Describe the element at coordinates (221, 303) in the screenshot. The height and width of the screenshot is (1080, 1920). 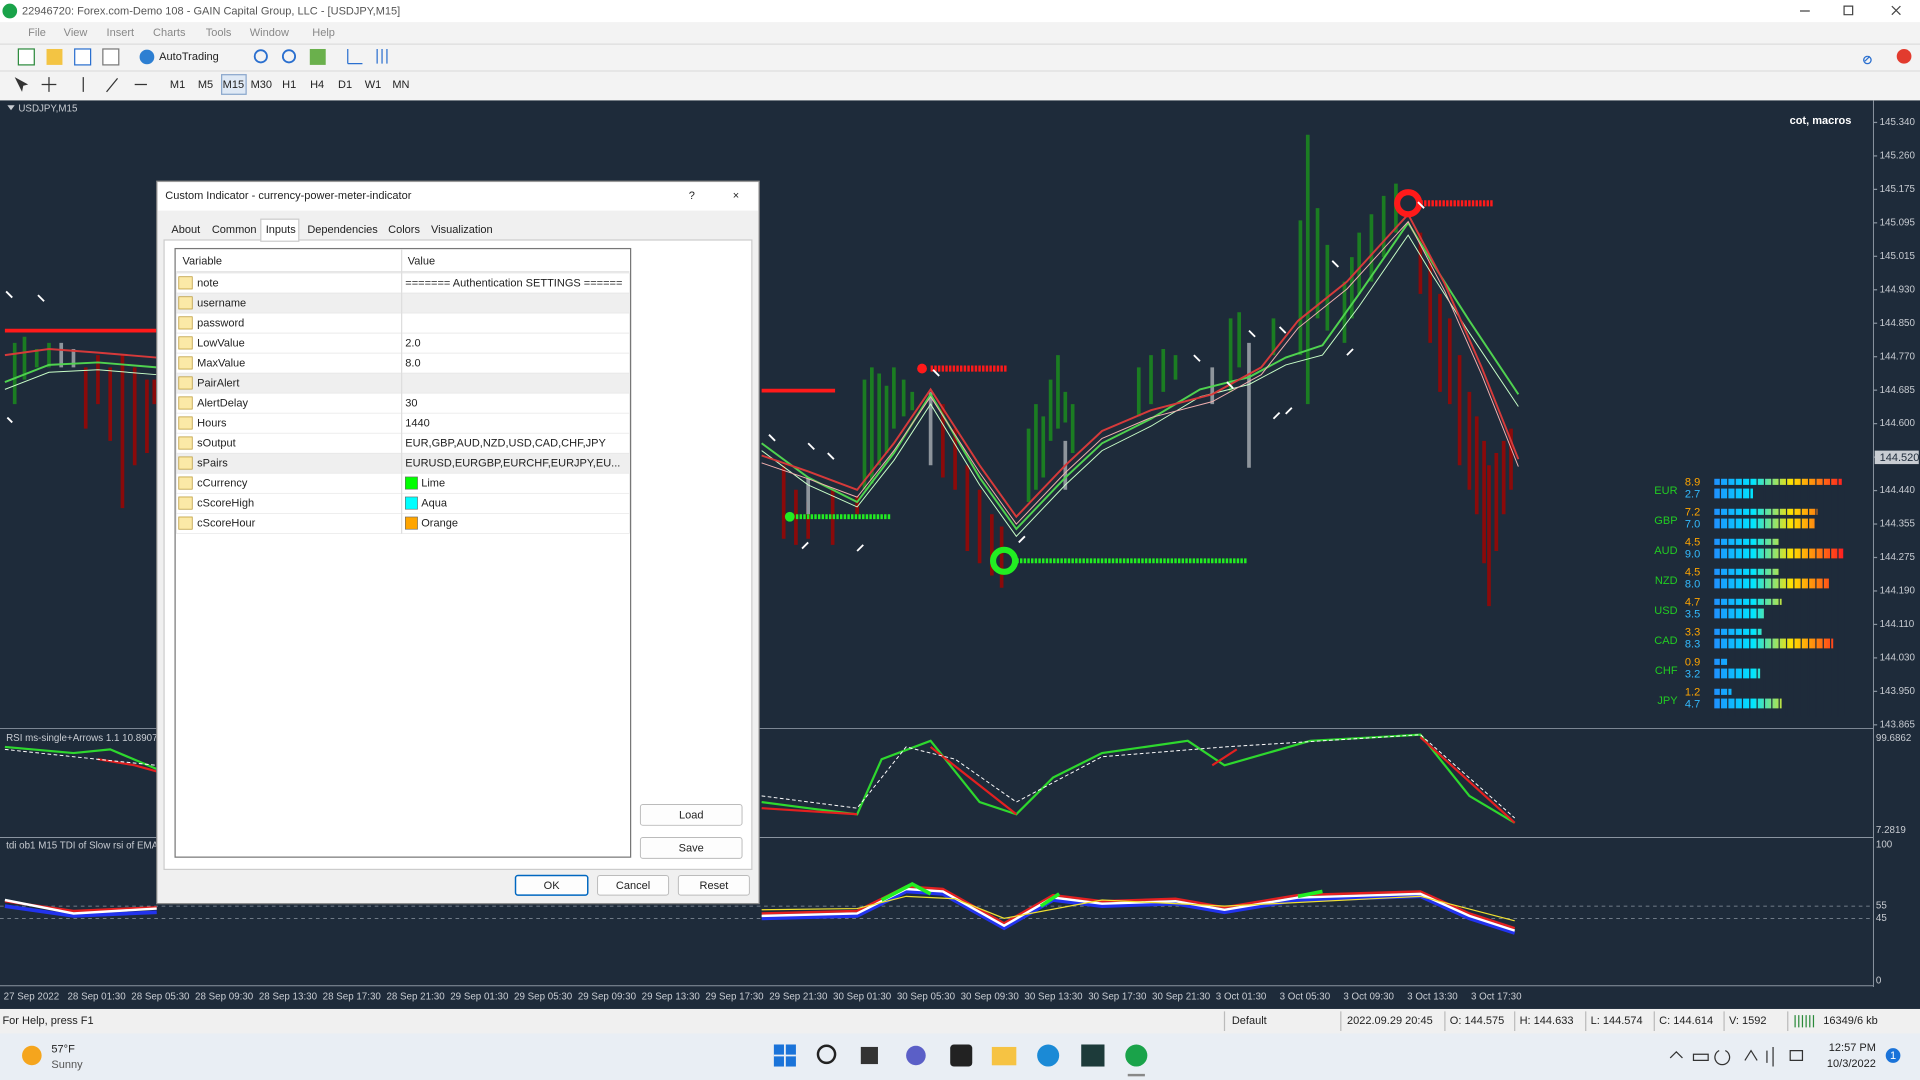
I see `variable-name: username` at that location.